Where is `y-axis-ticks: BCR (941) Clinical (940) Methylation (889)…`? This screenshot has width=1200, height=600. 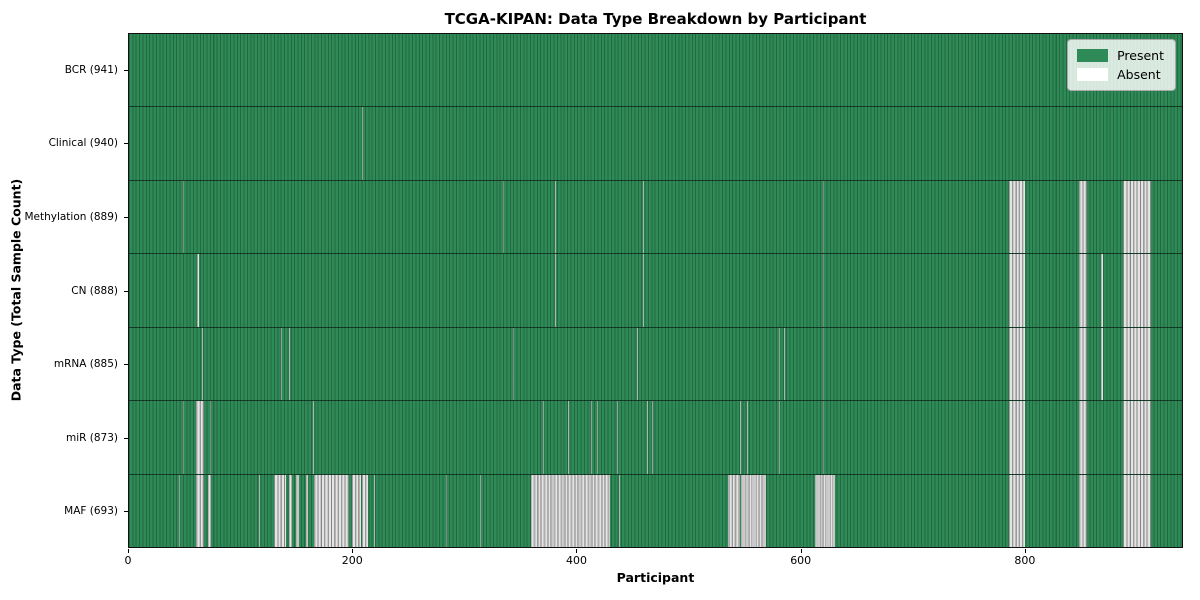 y-axis-ticks: BCR (941) Clinical (940) Methylation (889)… is located at coordinates (64, 290).